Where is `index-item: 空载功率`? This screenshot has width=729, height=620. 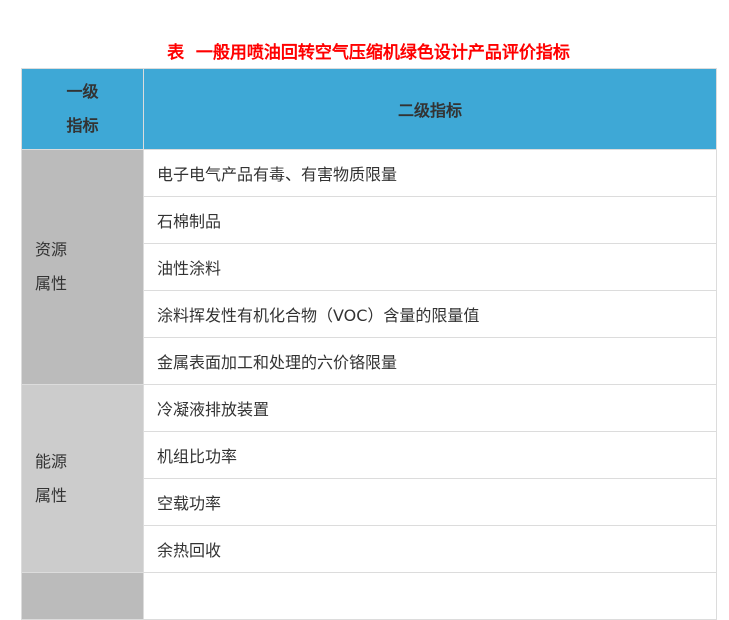
index-item: 空载功率 is located at coordinates (430, 502).